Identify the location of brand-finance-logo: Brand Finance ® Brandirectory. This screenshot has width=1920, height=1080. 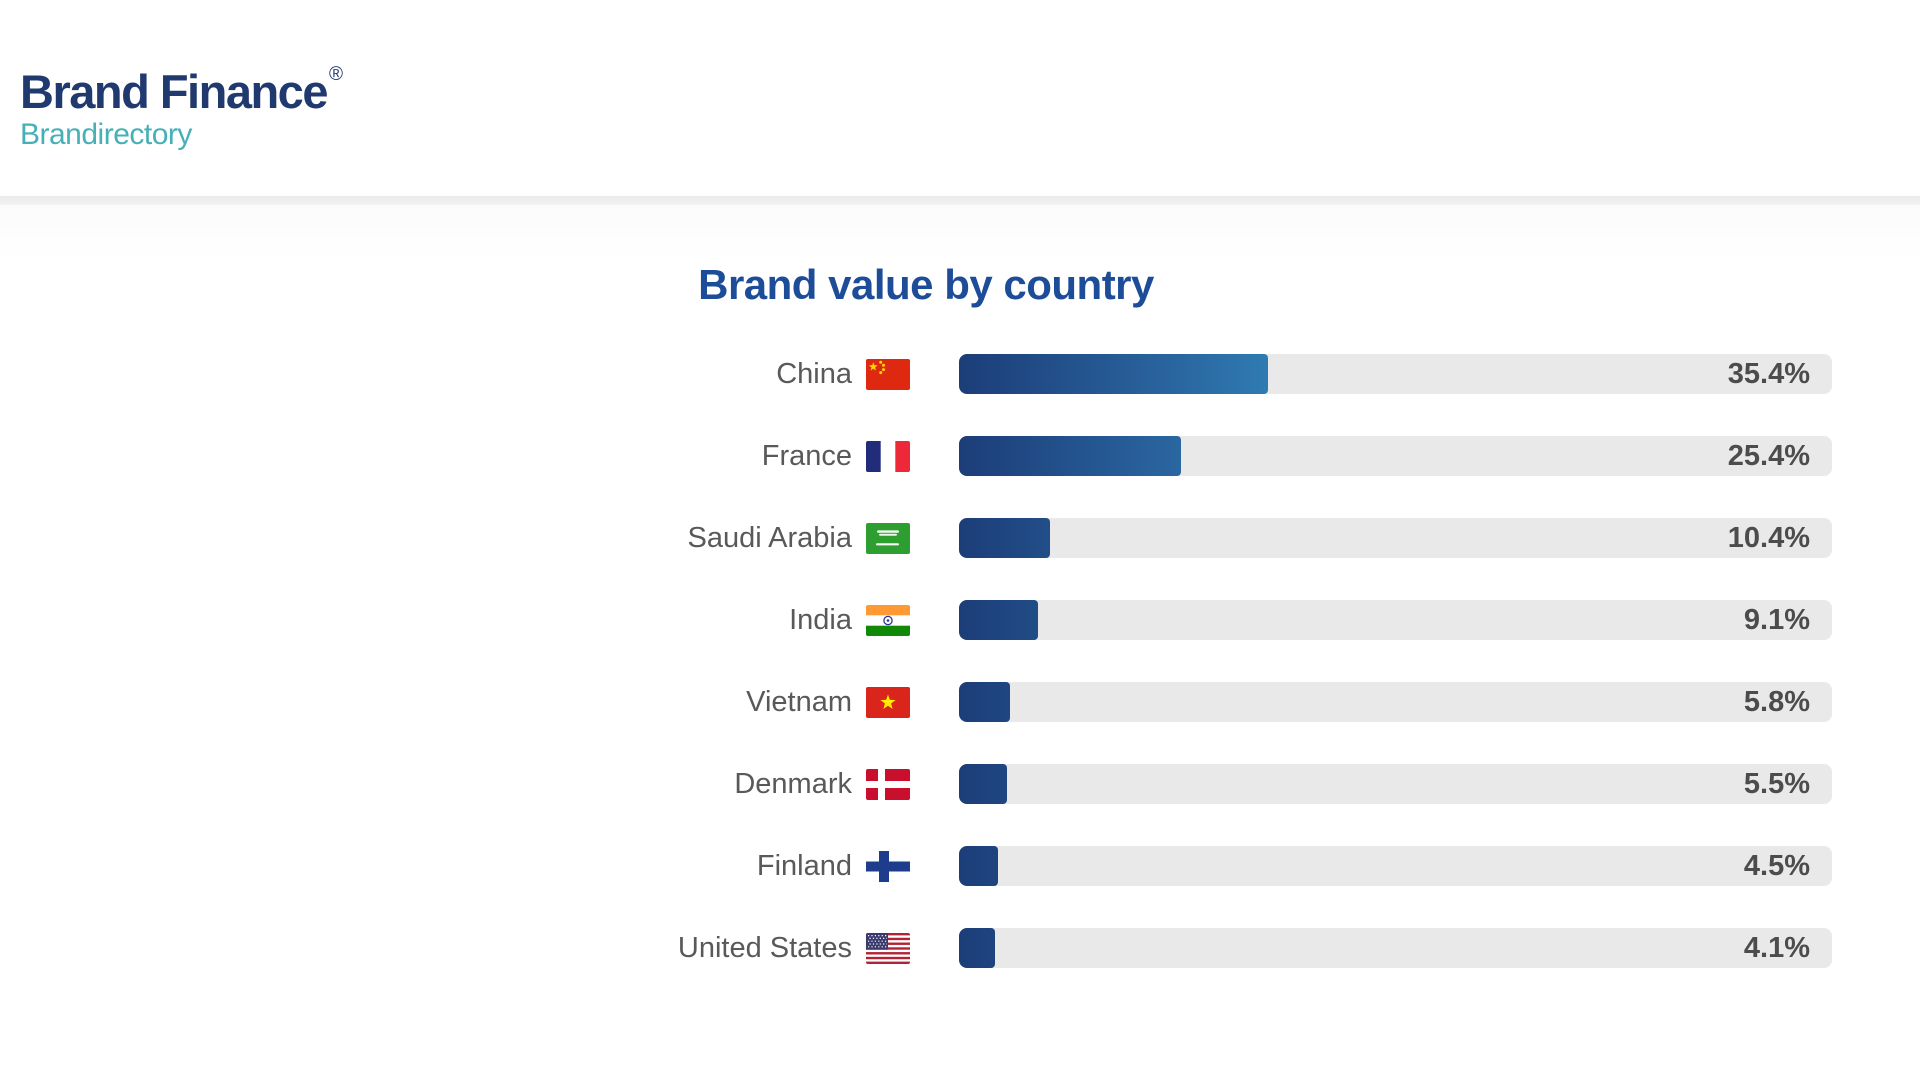
(181, 101).